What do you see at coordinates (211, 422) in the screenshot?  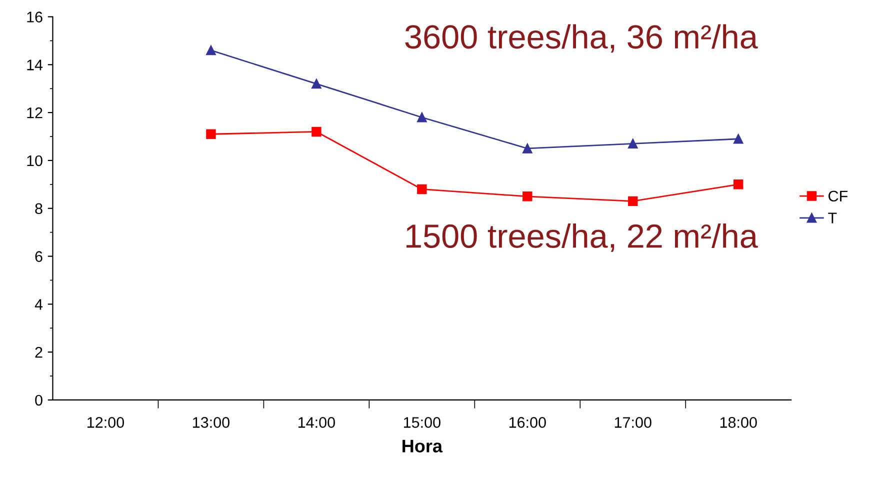 I see `x-tick-label: 13:00` at bounding box center [211, 422].